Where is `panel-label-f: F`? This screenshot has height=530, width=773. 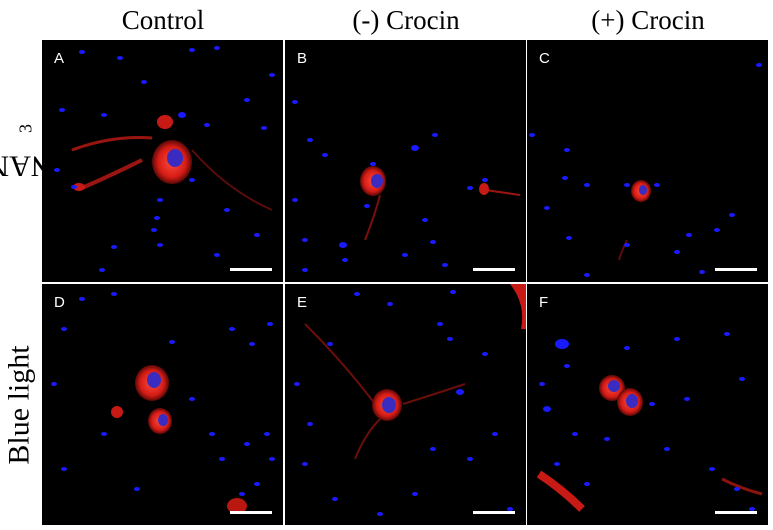
panel-label-f: F is located at coordinates (544, 302).